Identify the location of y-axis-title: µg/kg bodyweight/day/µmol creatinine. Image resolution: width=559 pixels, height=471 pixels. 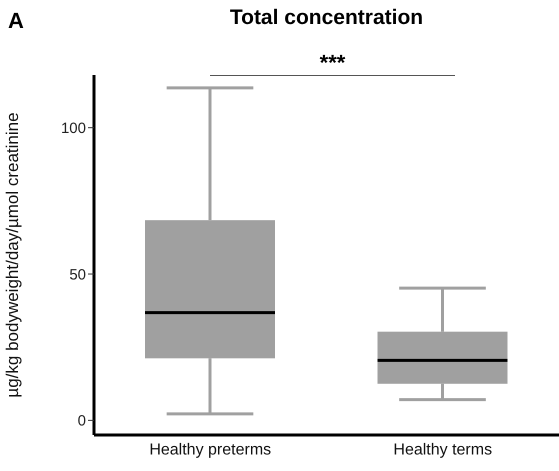
(12, 255).